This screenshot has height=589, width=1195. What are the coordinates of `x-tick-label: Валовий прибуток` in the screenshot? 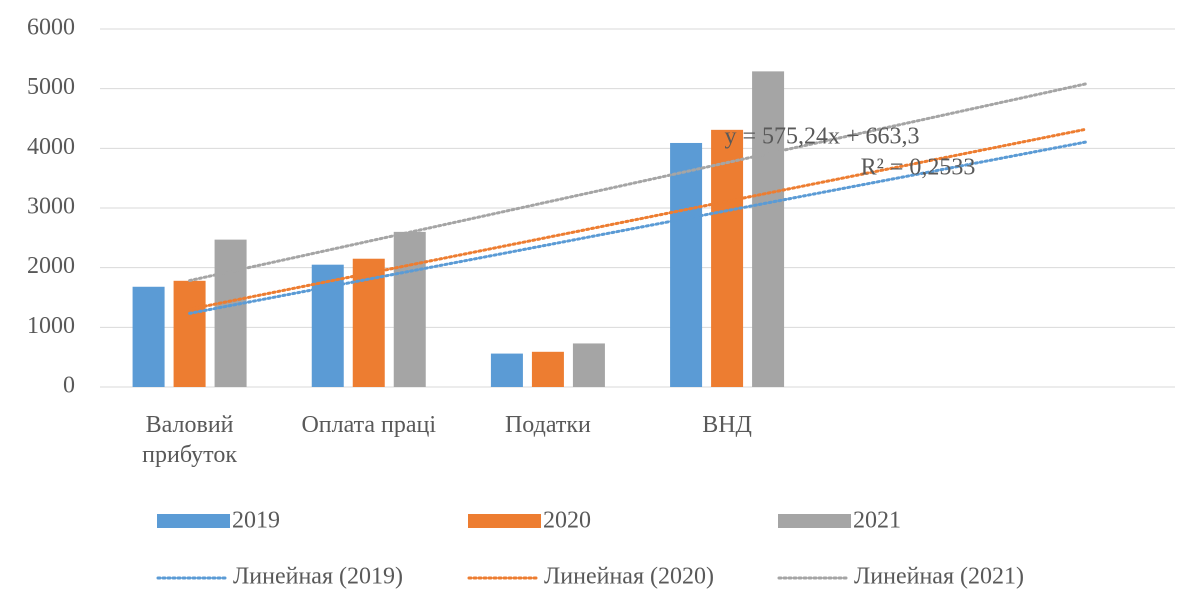 It's located at (189, 440).